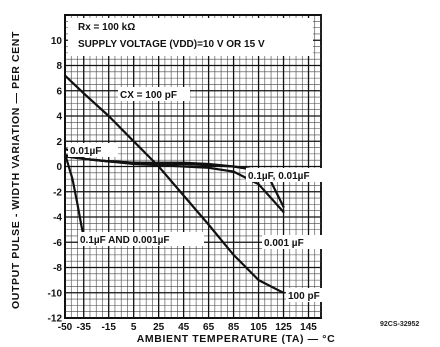 The image size is (440, 347). What do you see at coordinates (399, 324) in the screenshot?
I see `figure-reference: 92CS-32952` at bounding box center [399, 324].